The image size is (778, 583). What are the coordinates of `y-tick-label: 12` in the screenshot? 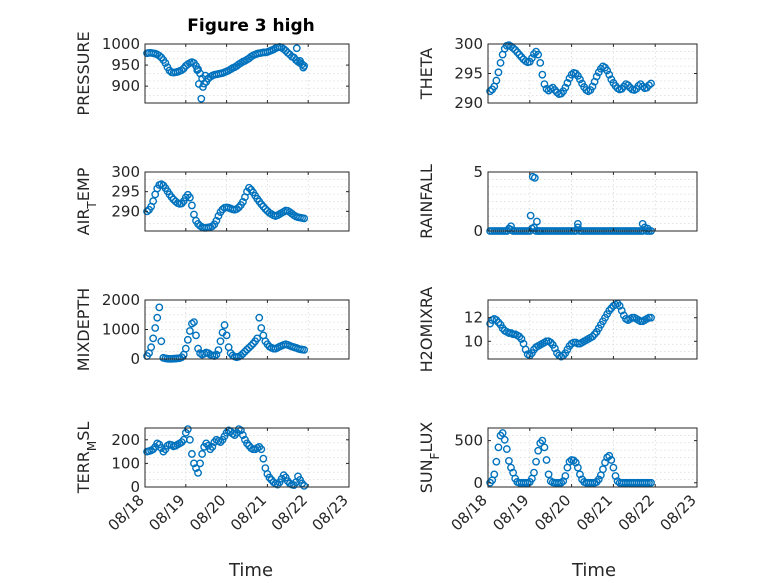 It's located at (473, 318).